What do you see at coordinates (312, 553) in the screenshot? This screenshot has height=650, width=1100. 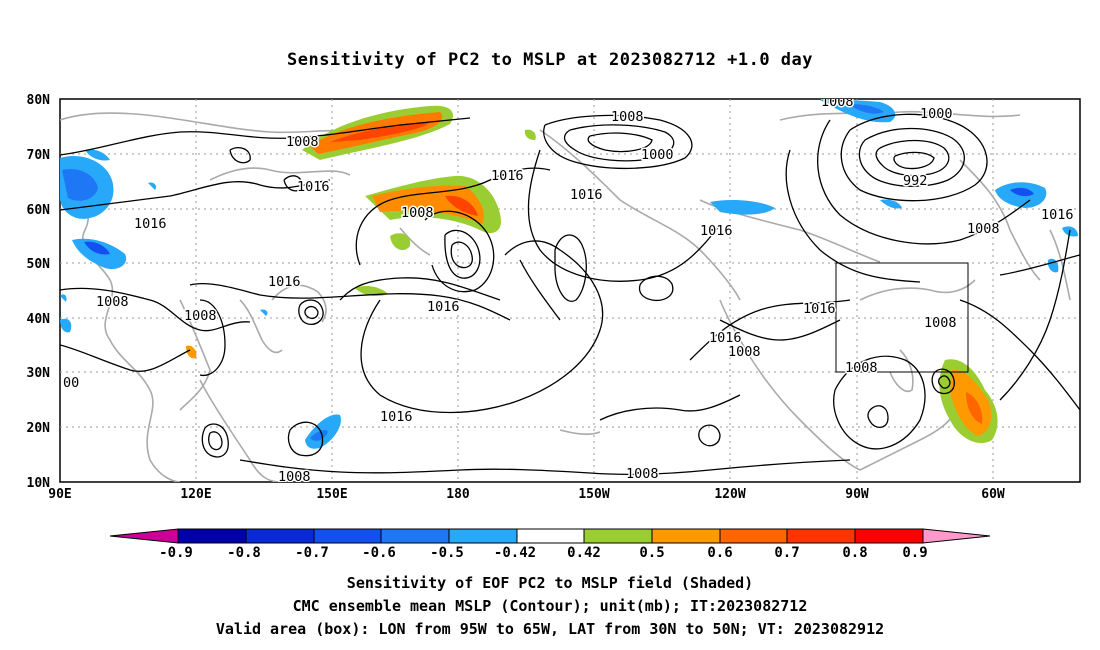 I see `colorbar-label: -0.7` at bounding box center [312, 553].